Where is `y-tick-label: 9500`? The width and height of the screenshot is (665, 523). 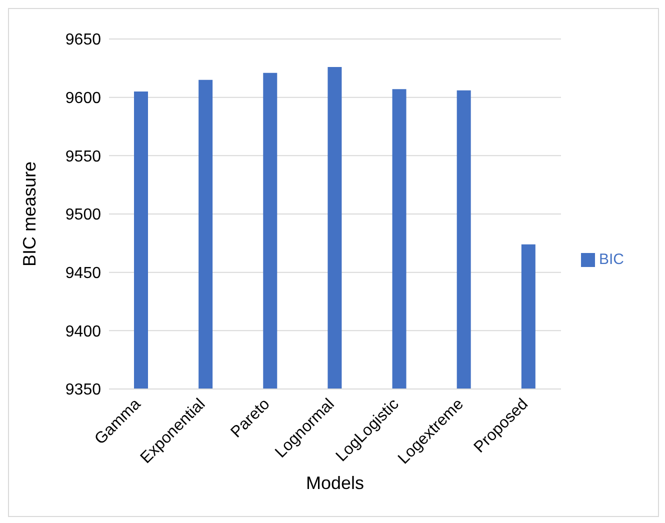 y-tick-label: 9500 is located at coordinates (83, 215).